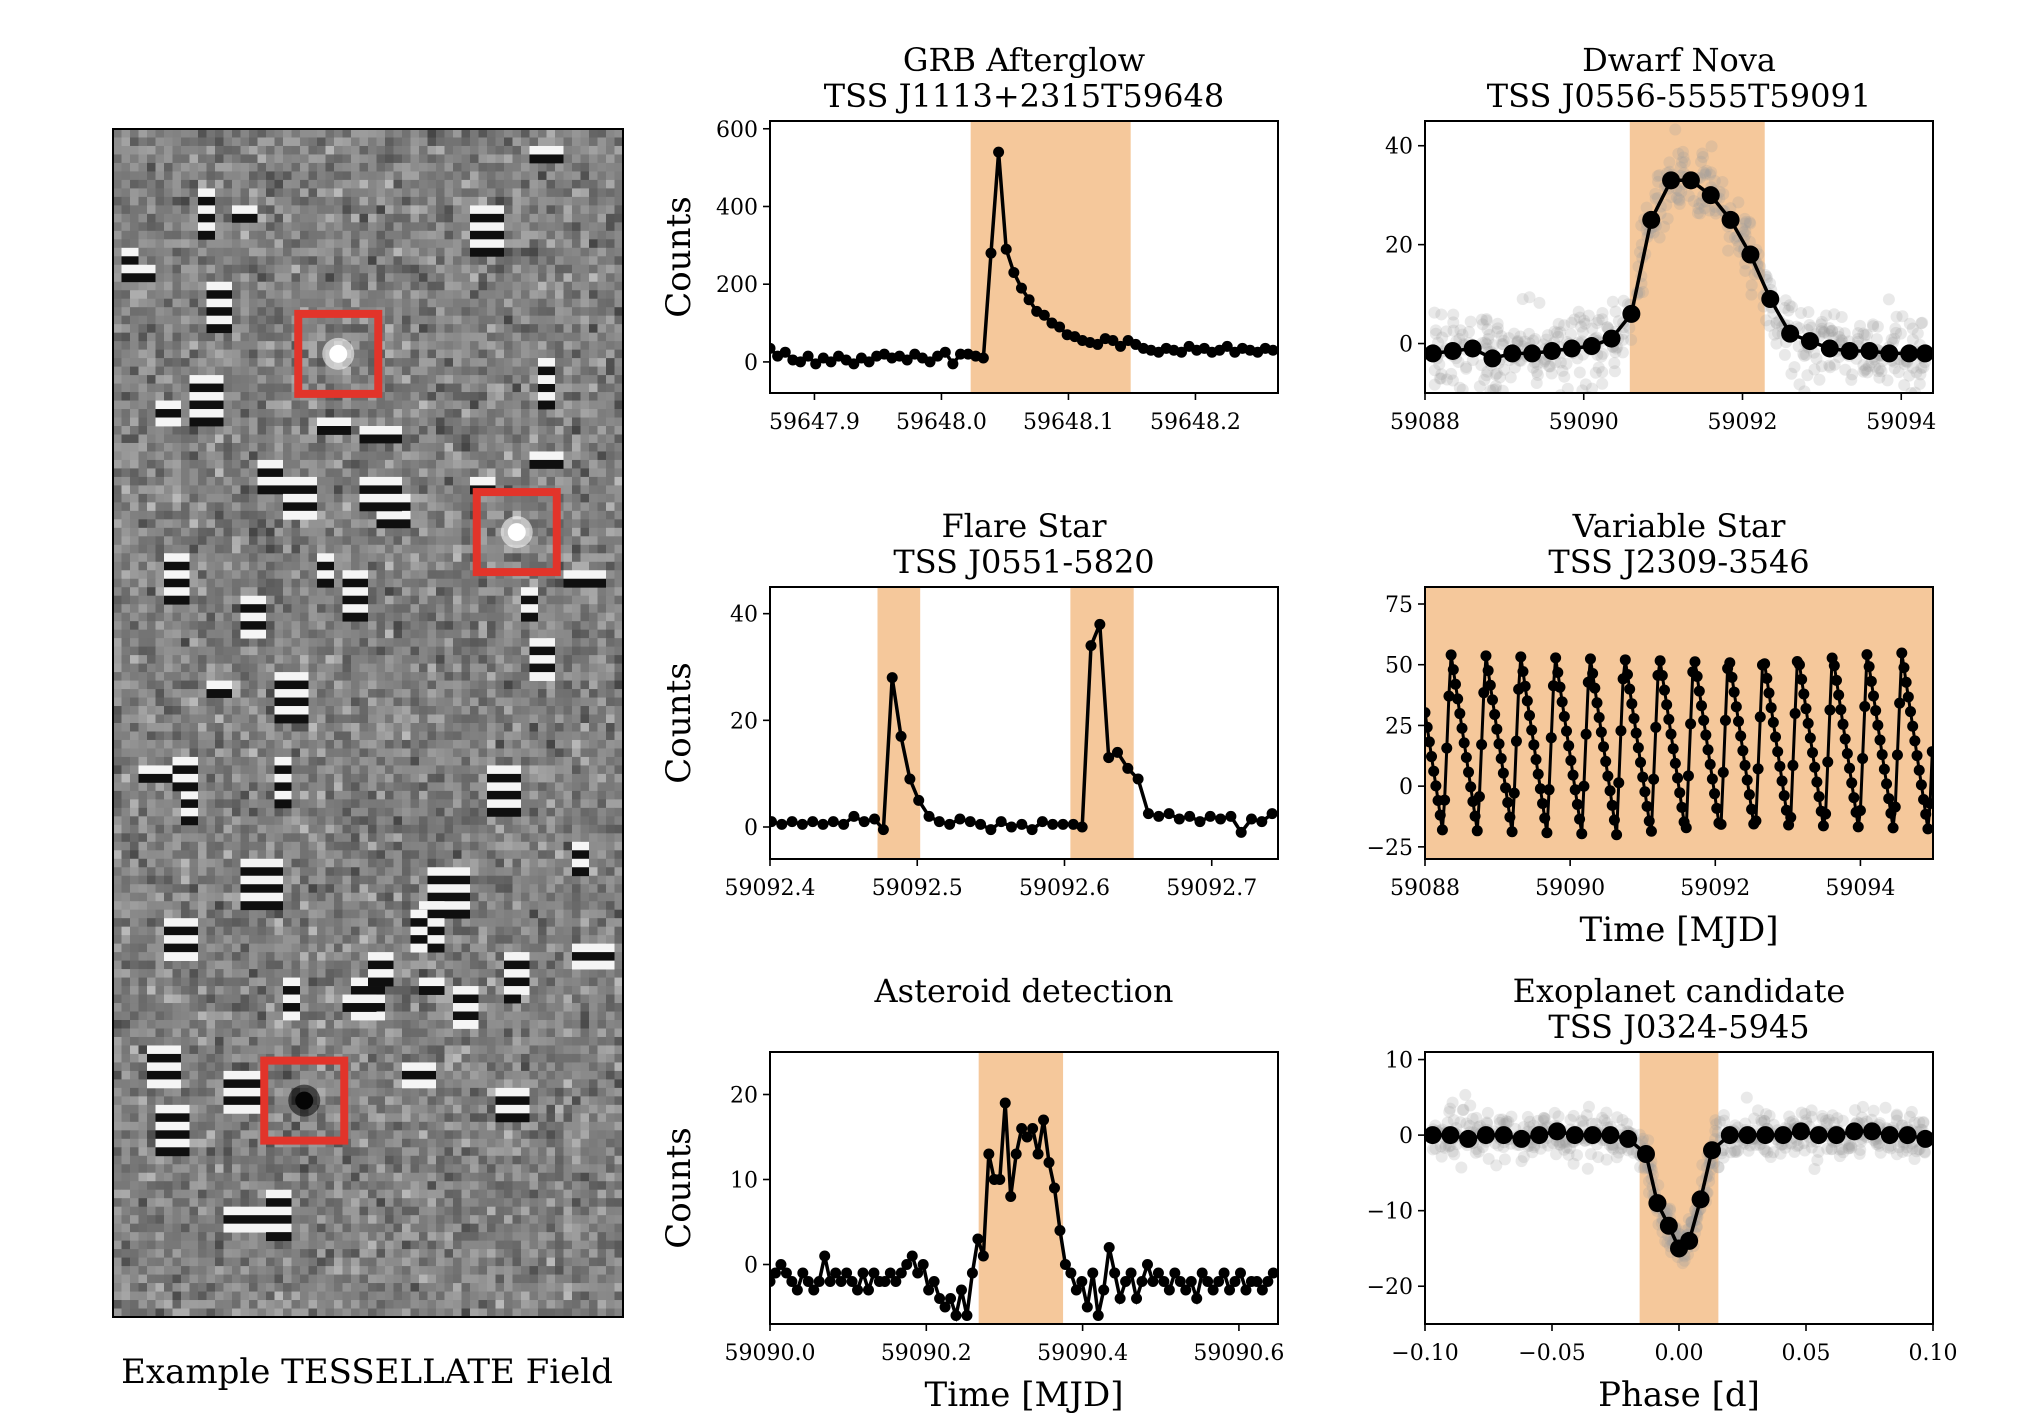 The width and height of the screenshot is (2018, 1424). Describe the element at coordinates (1024, 1395) in the screenshot. I see `x-axis-label: Time [MJD]` at that location.